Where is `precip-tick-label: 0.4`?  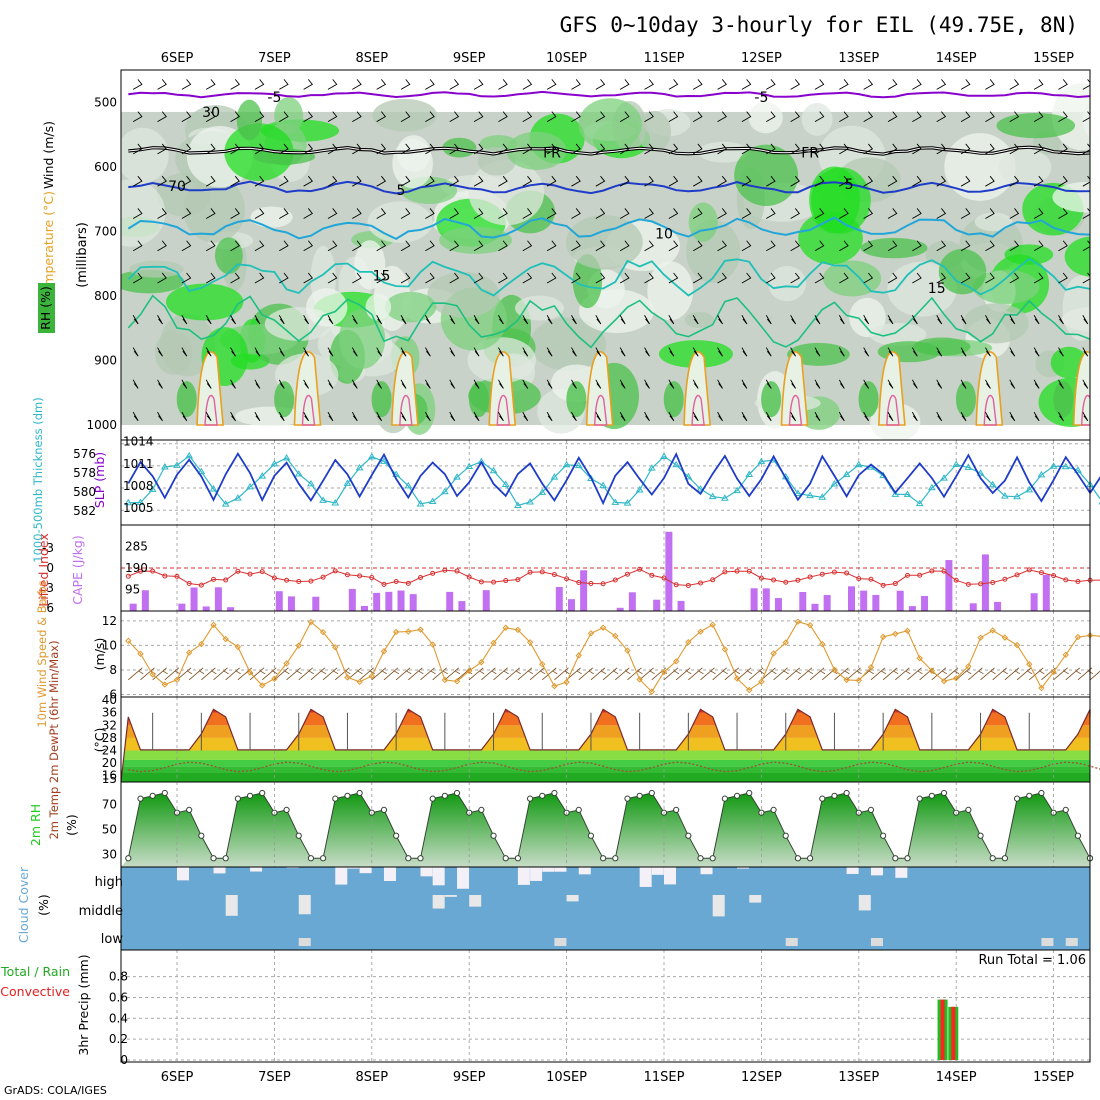 precip-tick-label: 0.4 is located at coordinates (118, 1018).